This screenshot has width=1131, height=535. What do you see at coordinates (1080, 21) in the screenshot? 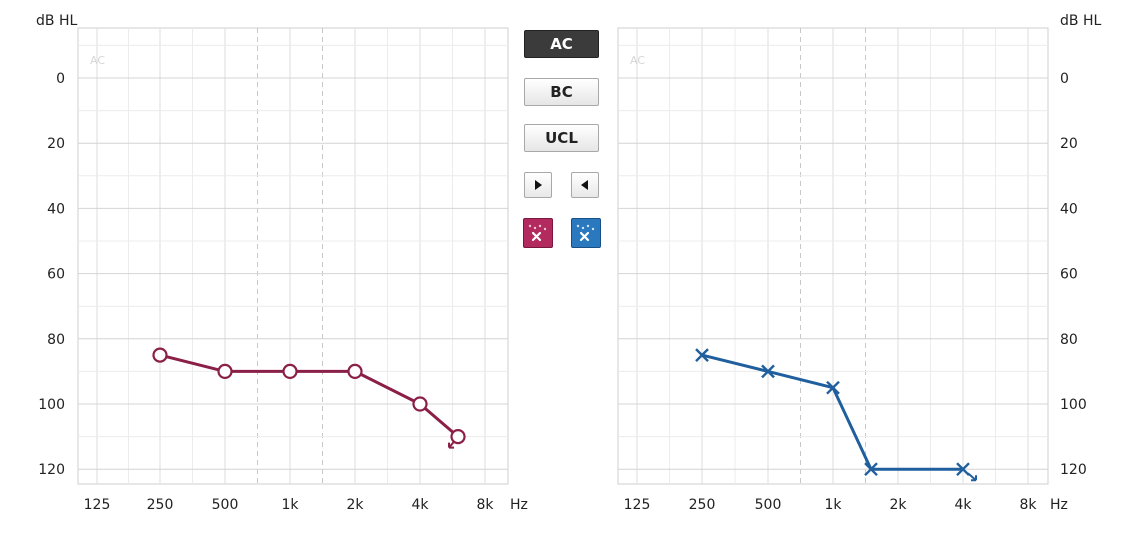
I see `y-unit-label-right: dB HL` at bounding box center [1080, 21].